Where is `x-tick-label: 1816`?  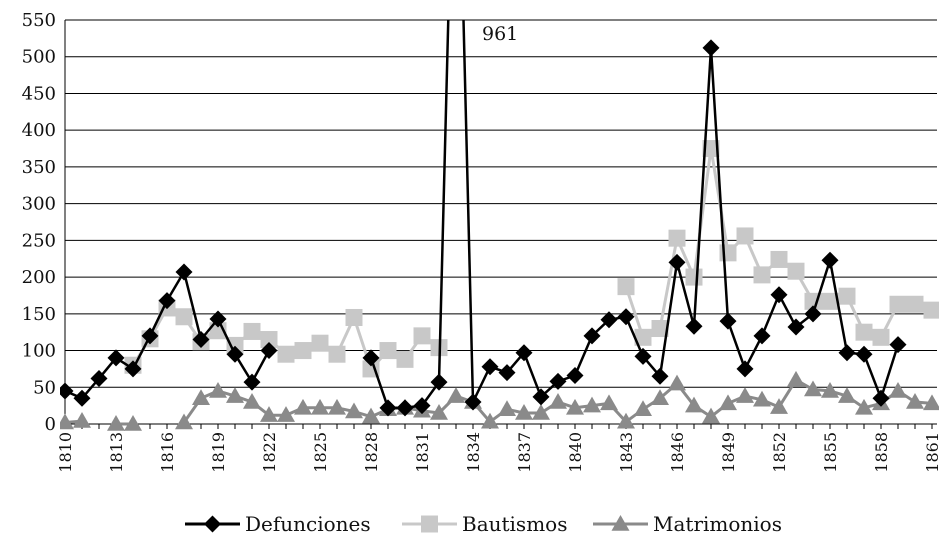
x-tick-label: 1816 is located at coordinates (167, 452).